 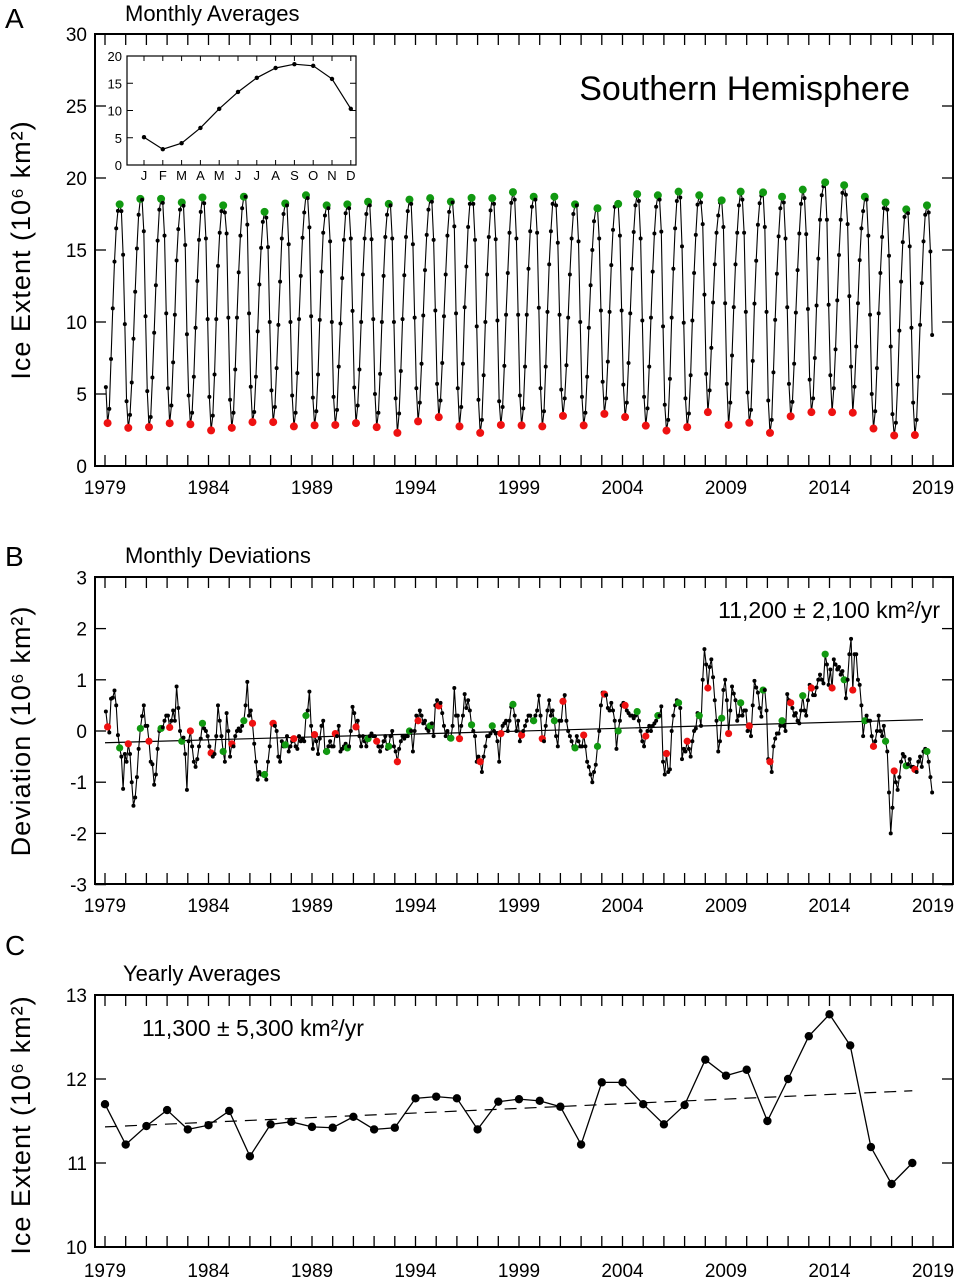 What do you see at coordinates (81, 630) in the screenshot?
I see `y-tick-label: 2` at bounding box center [81, 630].